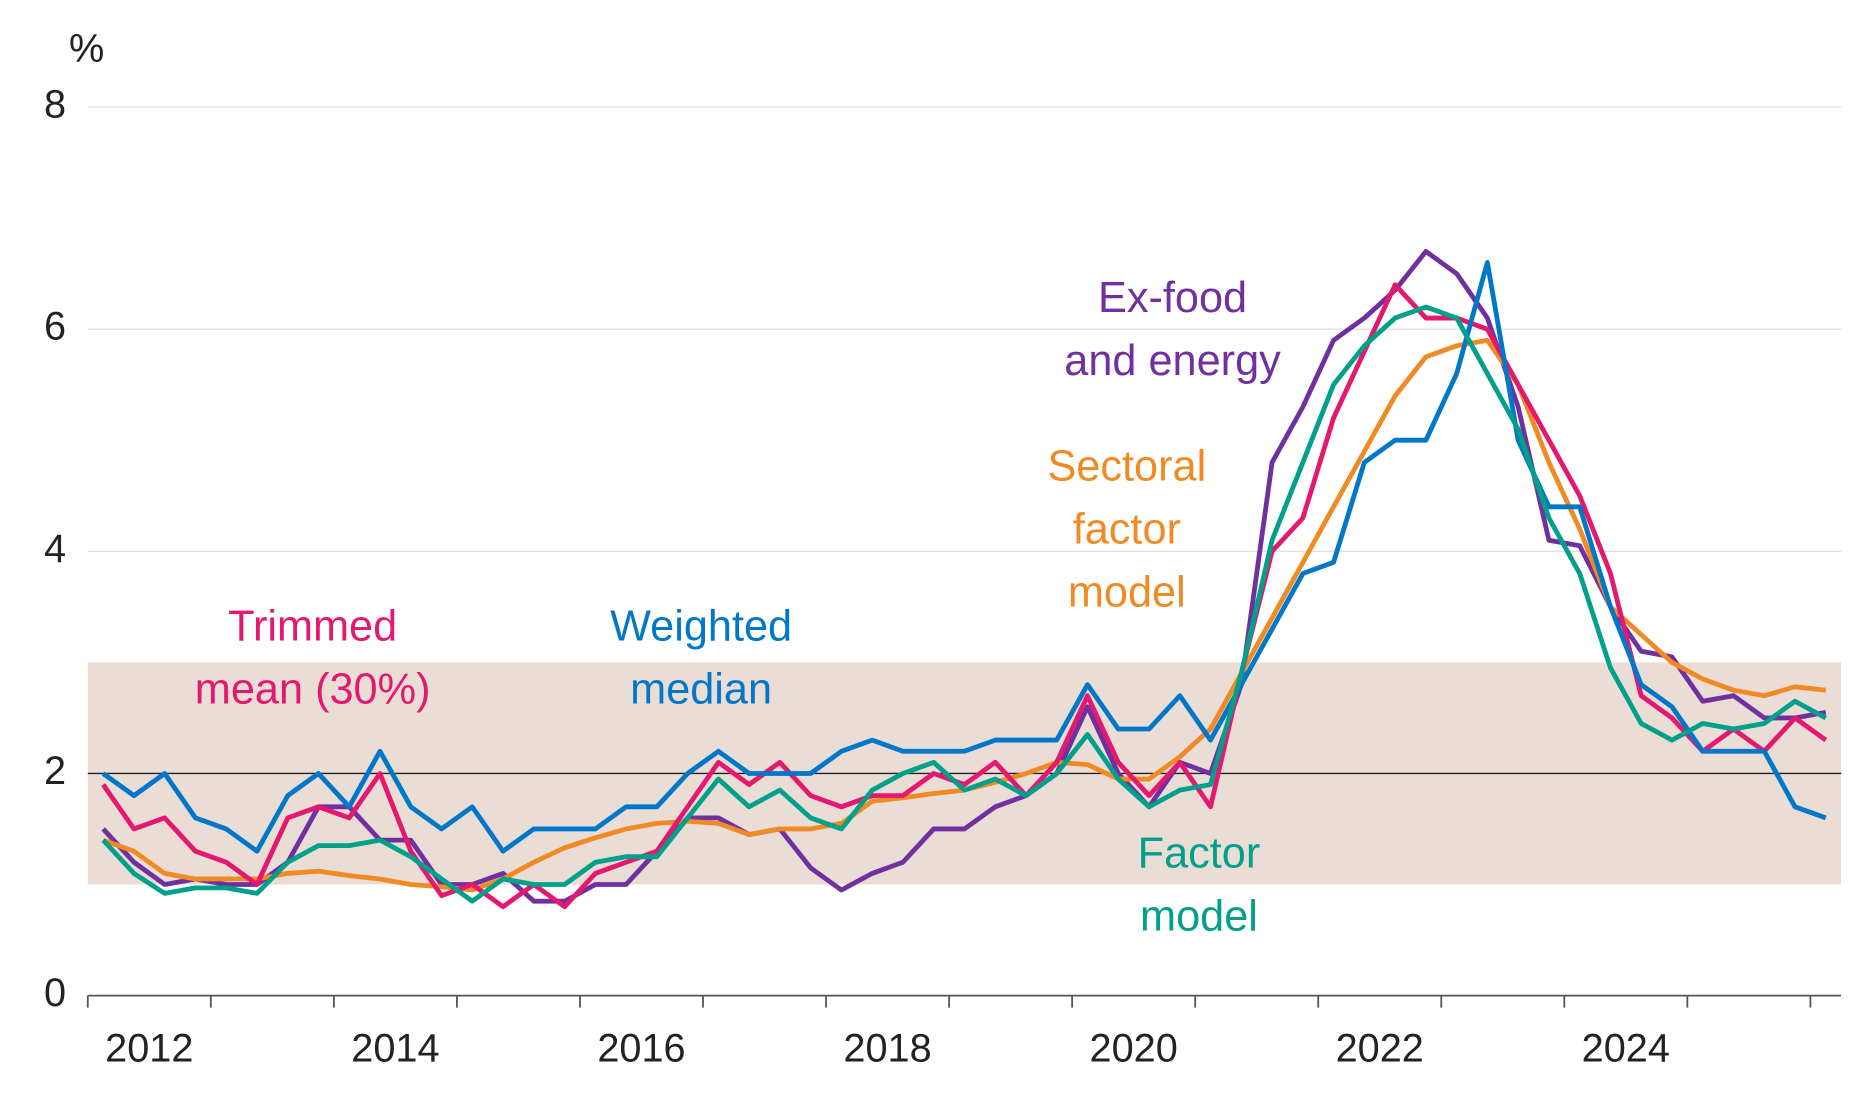 The width and height of the screenshot is (1864, 1099). I want to click on y-tick-label: 0, so click(55, 993).